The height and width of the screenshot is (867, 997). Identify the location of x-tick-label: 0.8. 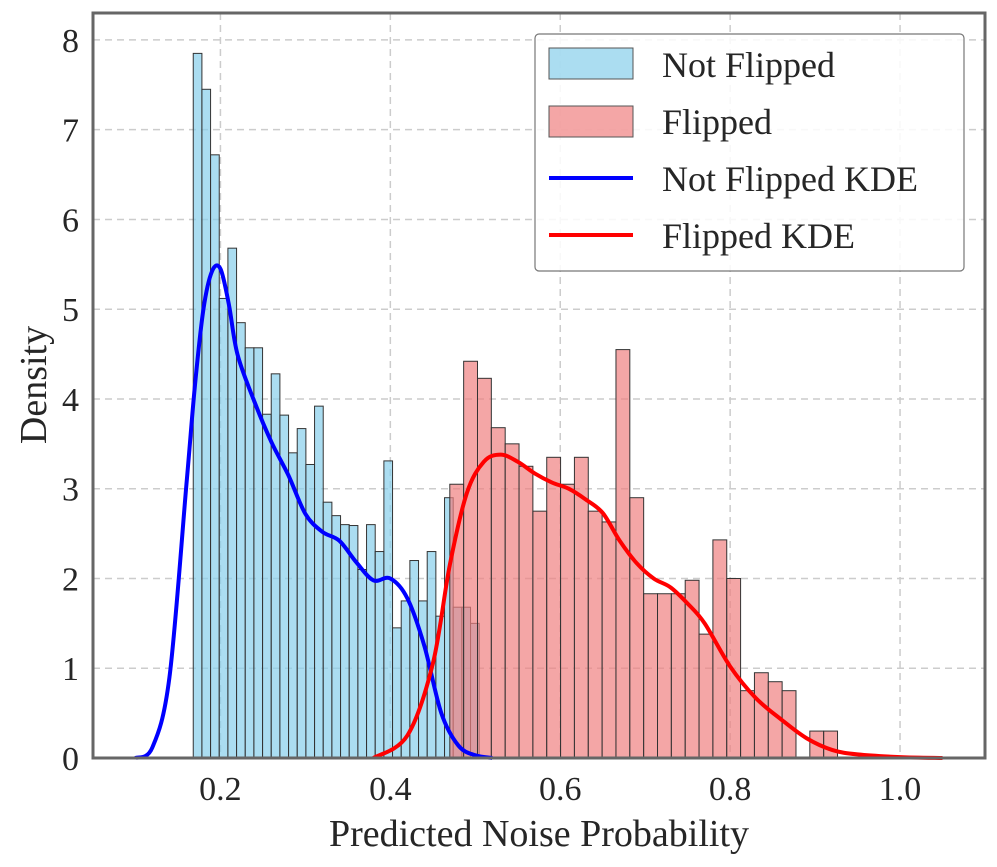
(730, 789).